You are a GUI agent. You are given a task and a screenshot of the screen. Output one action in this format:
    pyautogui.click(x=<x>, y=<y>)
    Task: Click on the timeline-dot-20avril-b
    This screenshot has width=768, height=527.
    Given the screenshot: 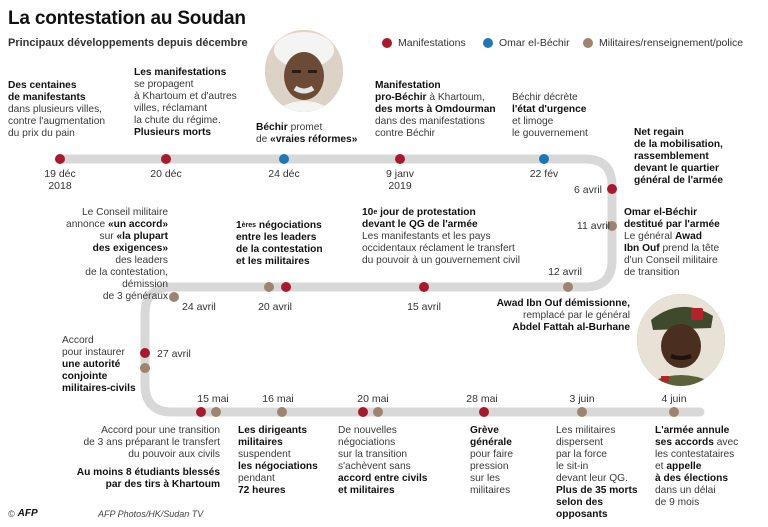 What is the action you would take?
    pyautogui.click(x=269, y=287)
    